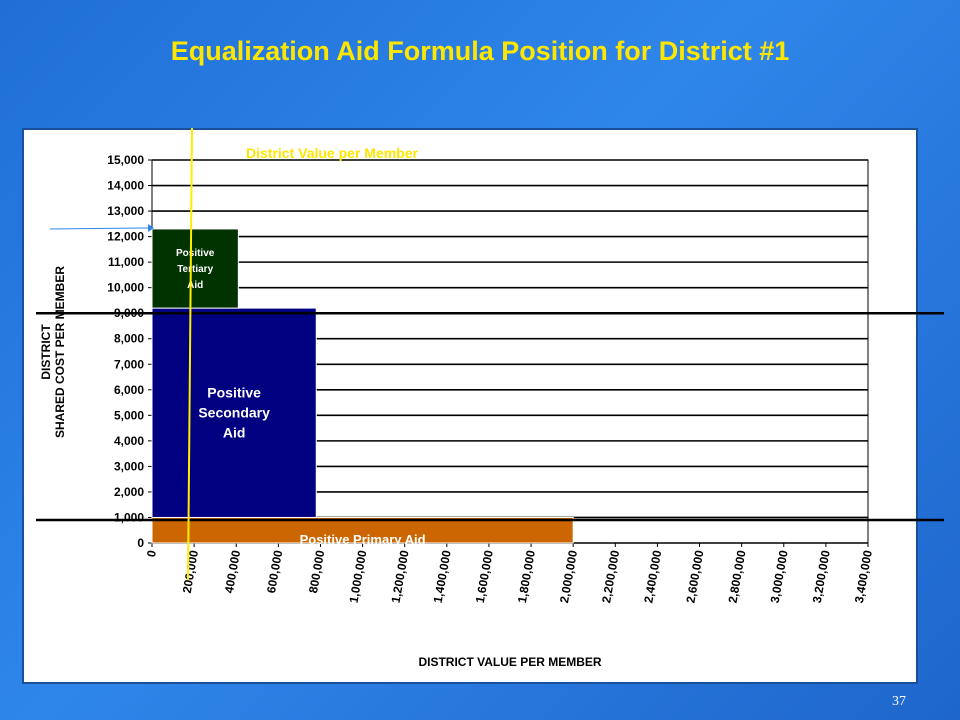 This screenshot has width=960, height=720. I want to click on x-tick-label: 0, so click(151, 553).